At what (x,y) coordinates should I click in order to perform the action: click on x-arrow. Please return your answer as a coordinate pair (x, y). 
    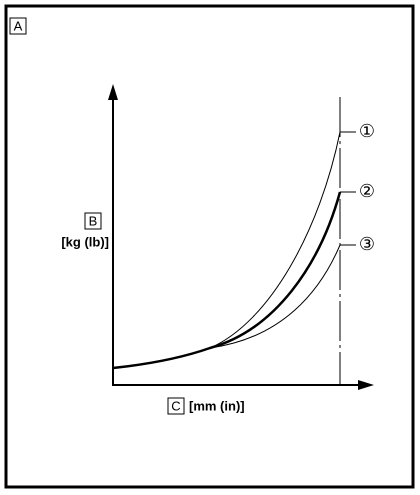
    Looking at the image, I should click on (366, 385).